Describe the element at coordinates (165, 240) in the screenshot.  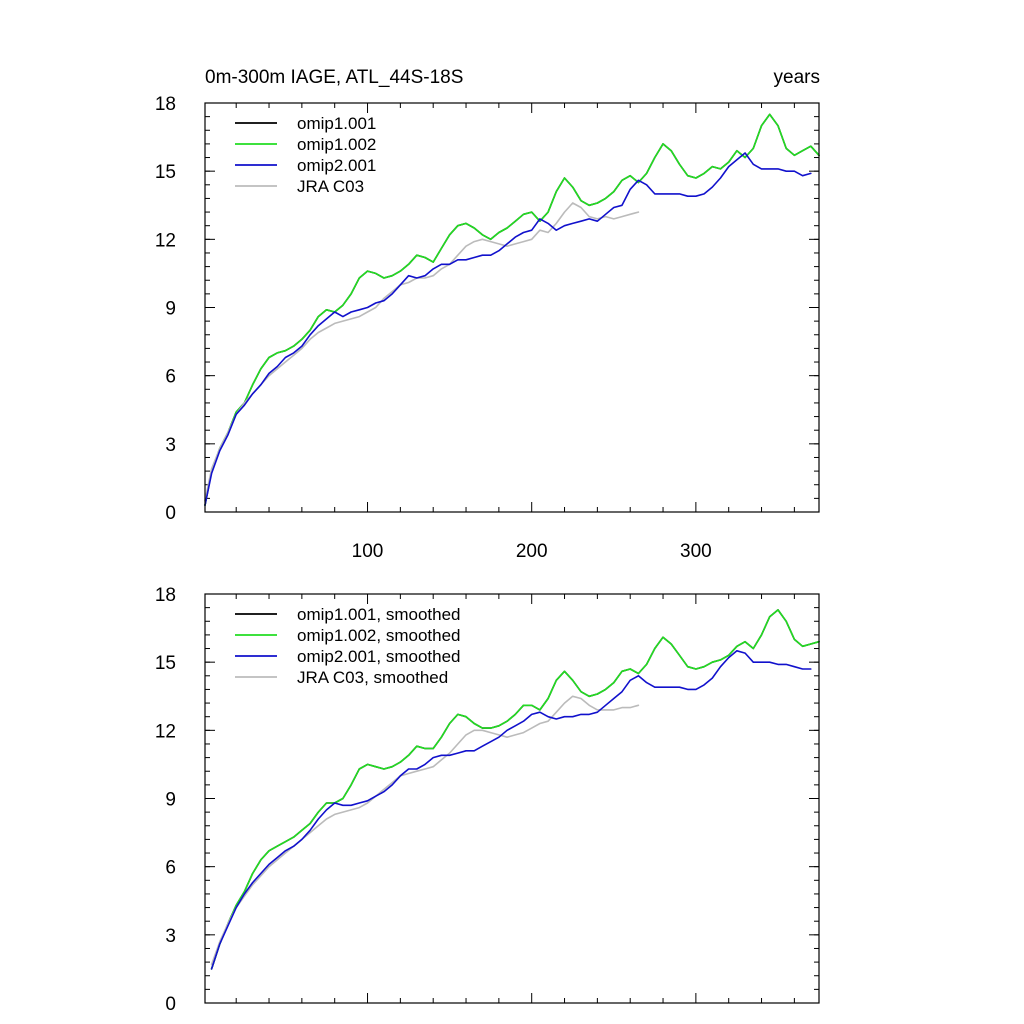
I see `top-y-tick-label: 12` at that location.